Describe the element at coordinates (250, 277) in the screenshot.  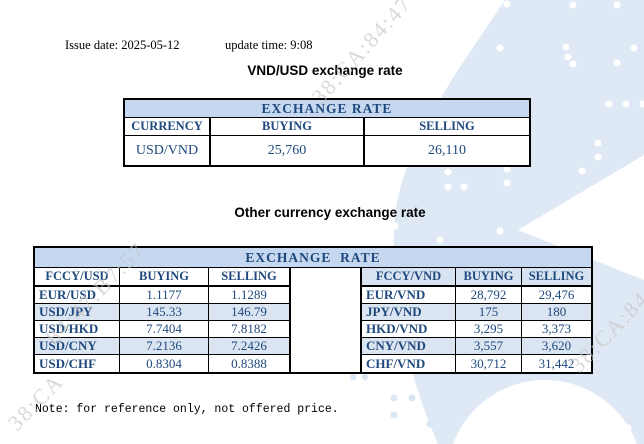
I see `header-cell-selling-left: SELLING` at that location.